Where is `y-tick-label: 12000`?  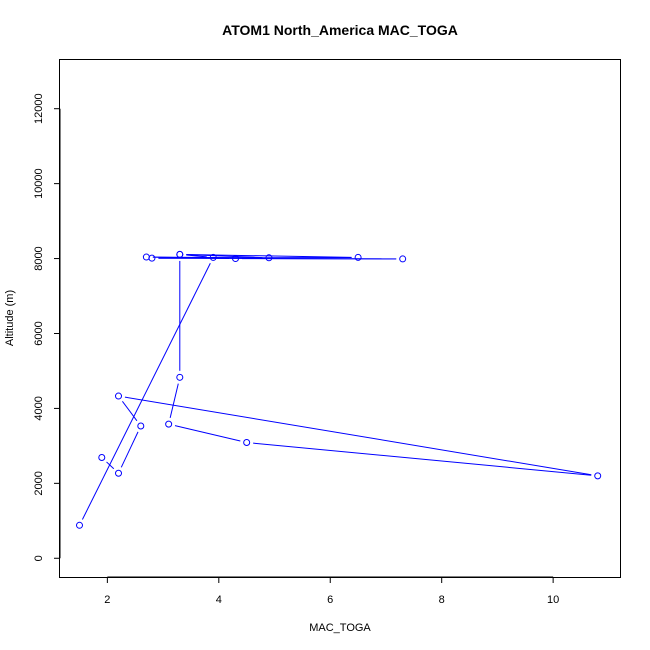 y-tick-label: 12000 is located at coordinates (39, 108).